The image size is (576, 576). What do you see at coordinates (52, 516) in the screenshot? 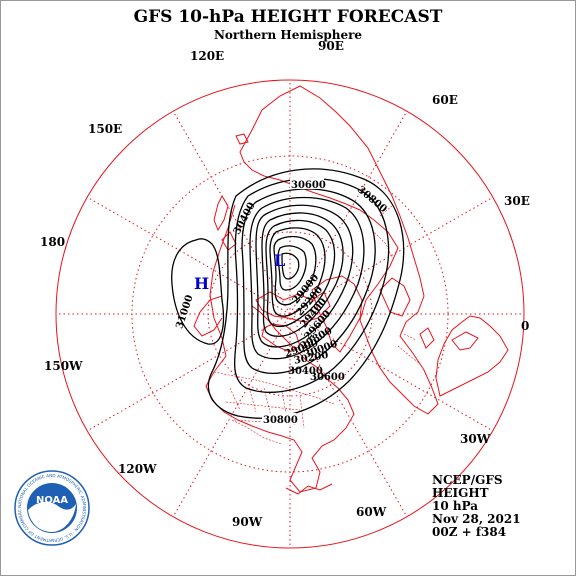
I see `logo-bird-icon` at bounding box center [52, 516].